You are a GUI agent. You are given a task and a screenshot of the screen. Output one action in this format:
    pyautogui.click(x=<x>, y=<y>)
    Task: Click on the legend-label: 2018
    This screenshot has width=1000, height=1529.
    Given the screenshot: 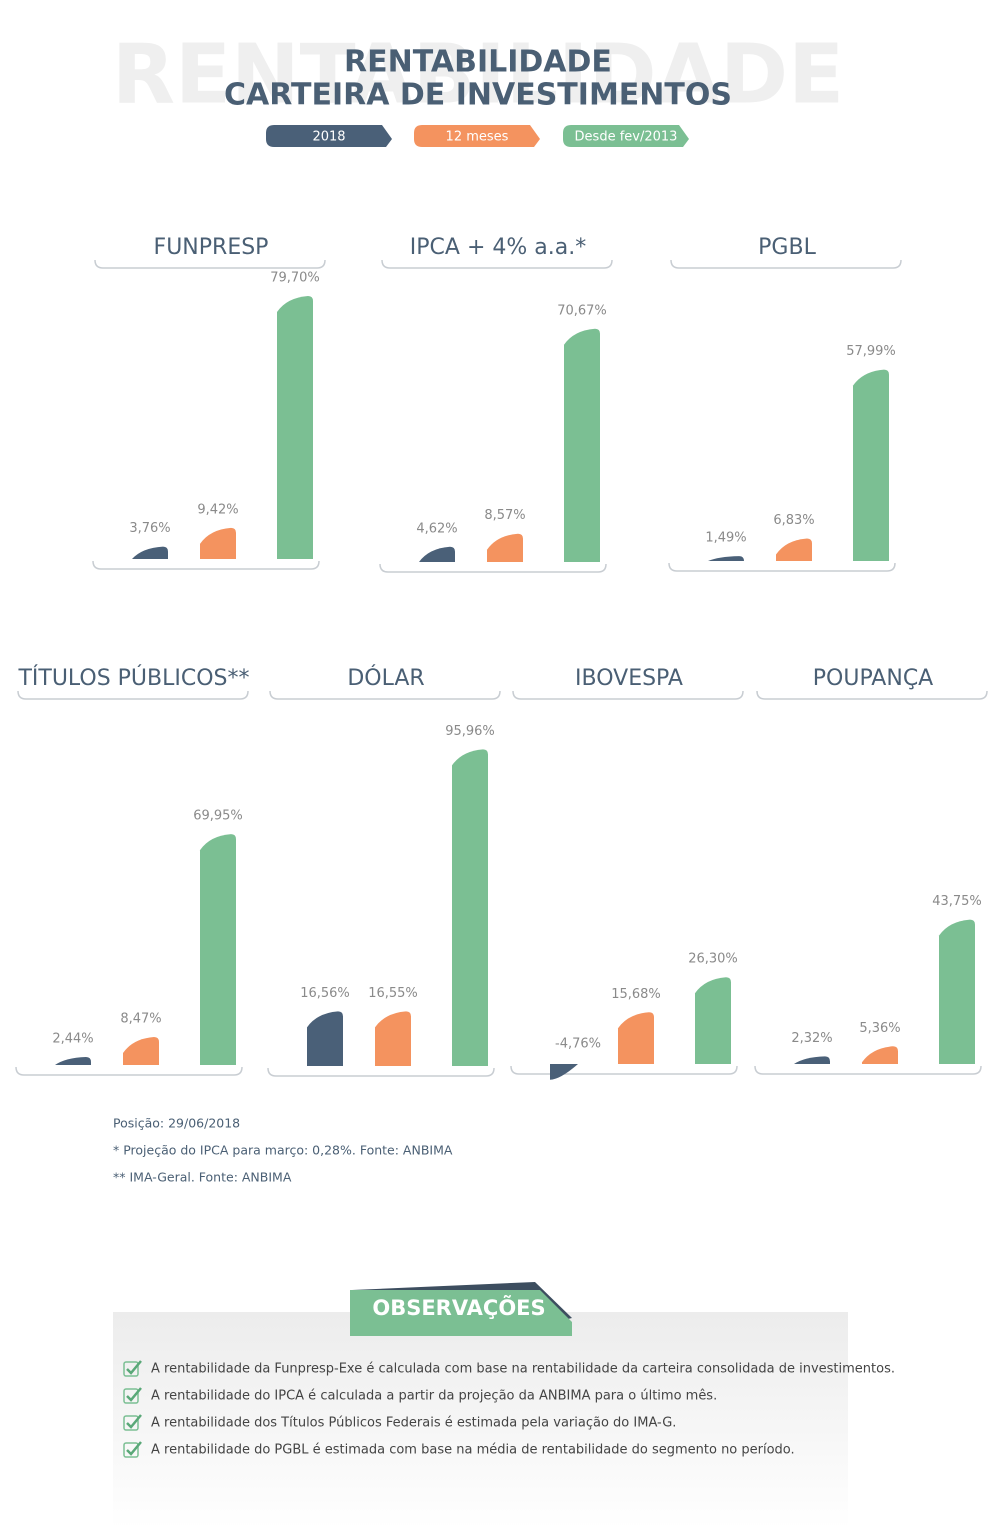 What is the action you would take?
    pyautogui.click(x=328, y=137)
    